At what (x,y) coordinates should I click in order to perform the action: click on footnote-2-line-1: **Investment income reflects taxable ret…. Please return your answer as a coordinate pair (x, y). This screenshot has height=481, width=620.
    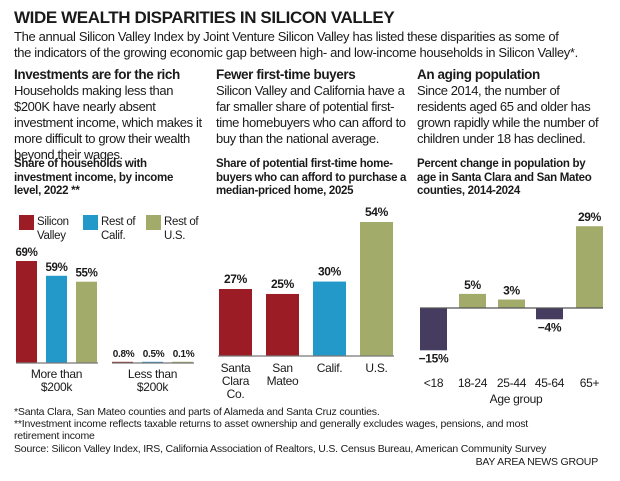
    Looking at the image, I should click on (271, 424).